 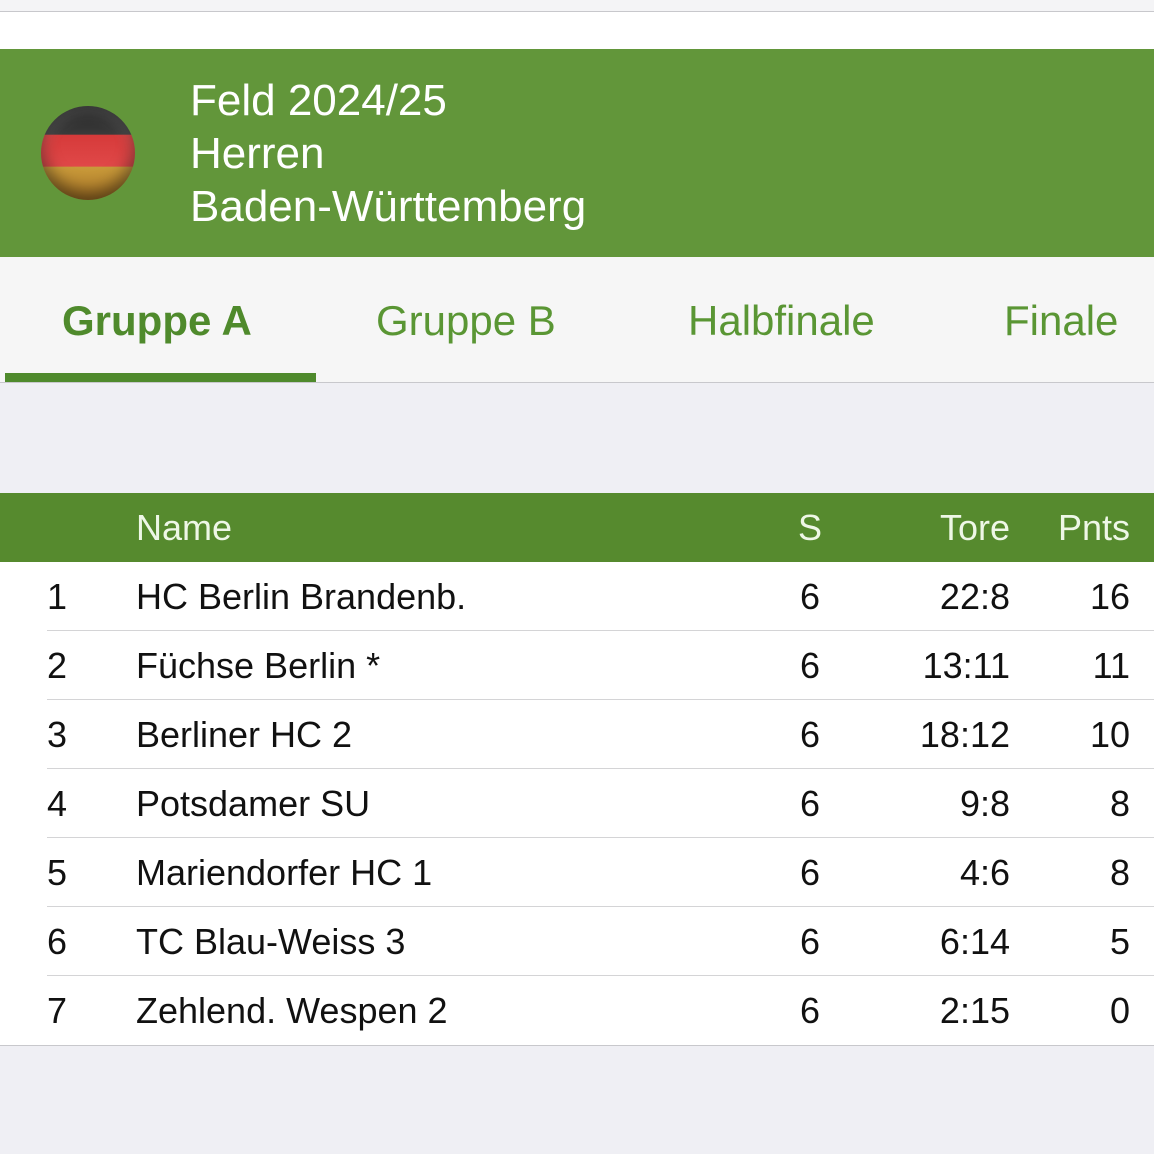 I want to click on tab-gruppe-a: Gruppe A, so click(x=157, y=320).